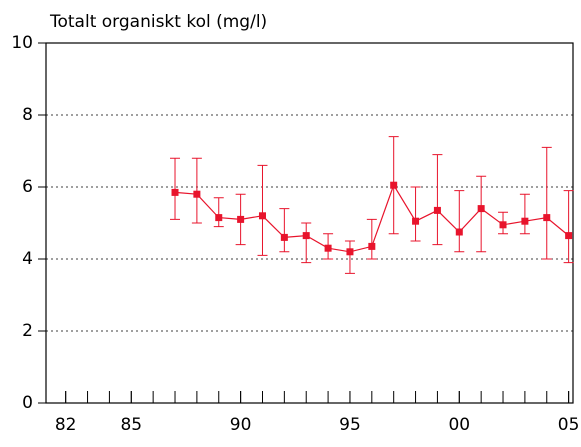 This screenshot has height=447, width=581. Describe the element at coordinates (27, 187) in the screenshot. I see `y-tick-label: 6` at that location.